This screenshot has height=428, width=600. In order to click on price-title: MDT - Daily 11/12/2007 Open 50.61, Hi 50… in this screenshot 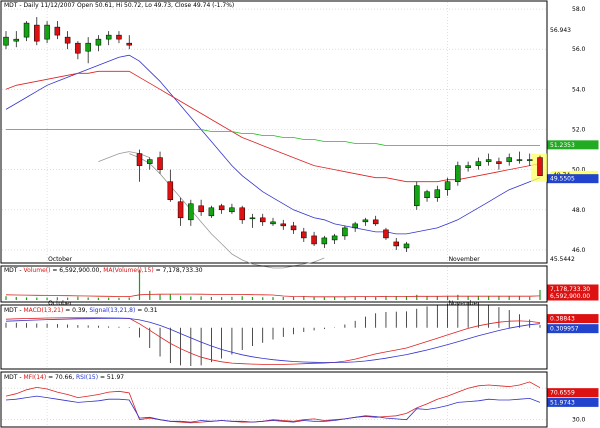, I will do `click(119, 5)`.